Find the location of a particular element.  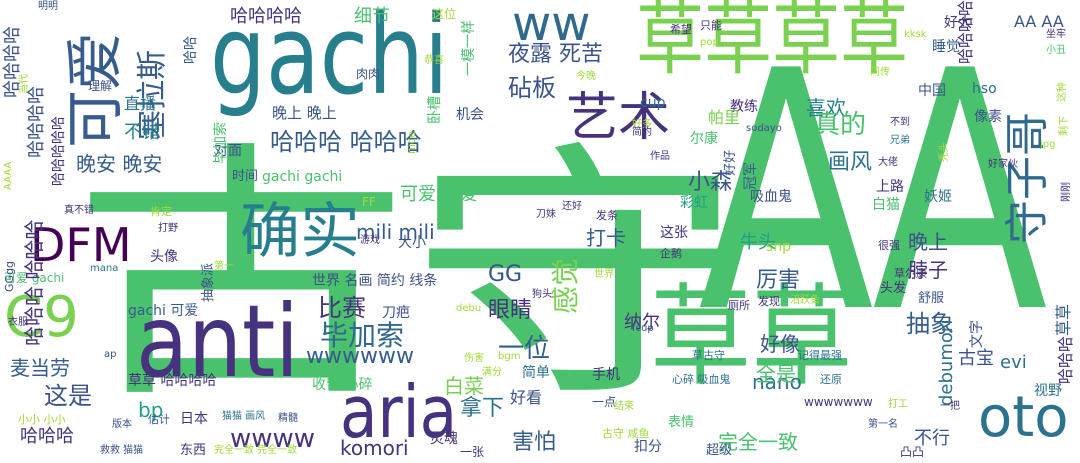

word-zuopin: 作品 is located at coordinates (660, 156).